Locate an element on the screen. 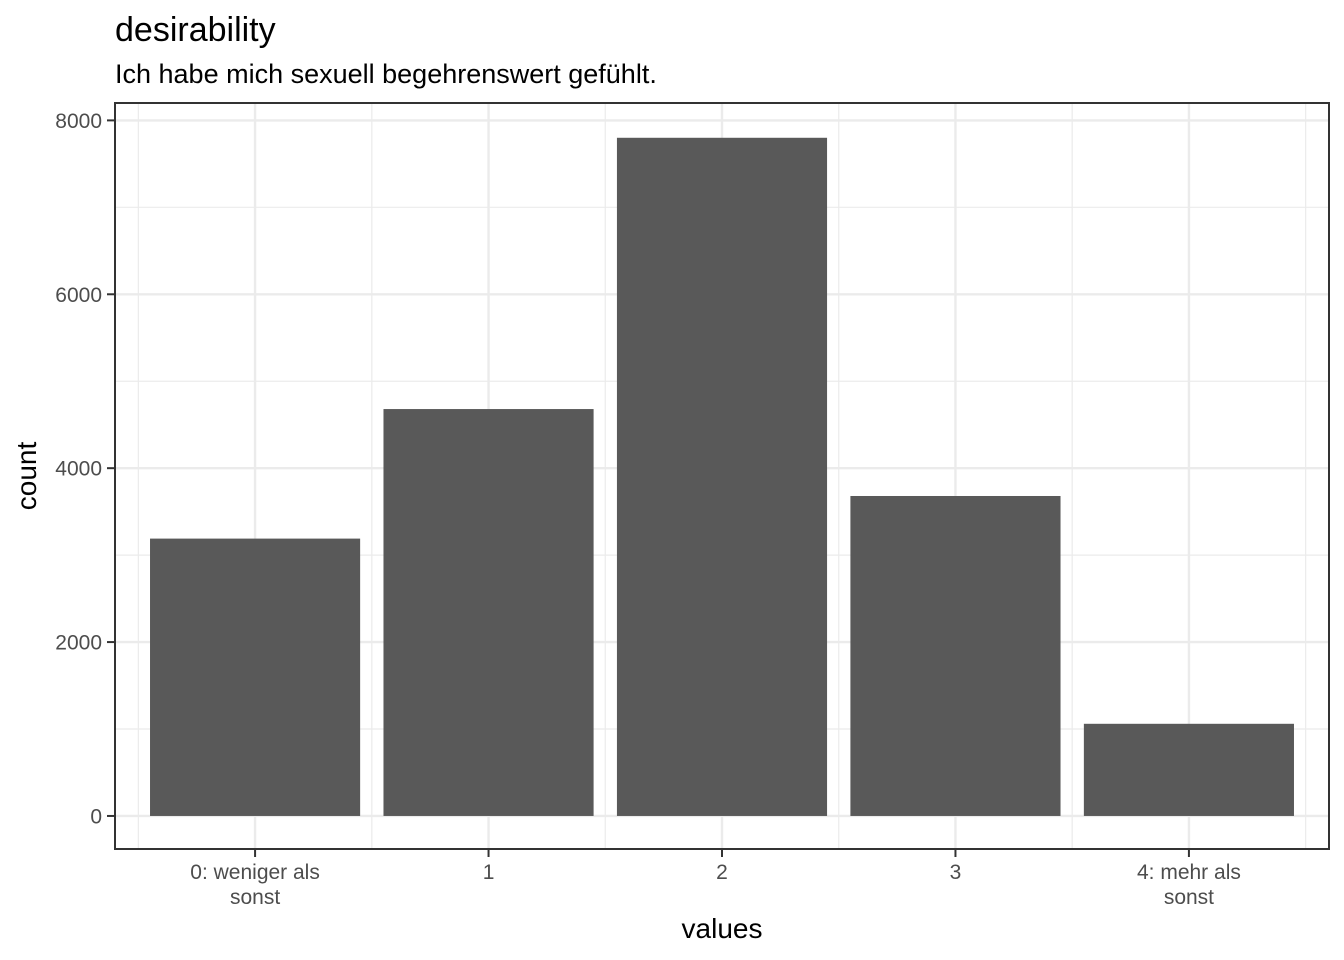 Image resolution: width=1344 pixels, height=960 pixels. y-tick-label: 0 is located at coordinates (96, 816).